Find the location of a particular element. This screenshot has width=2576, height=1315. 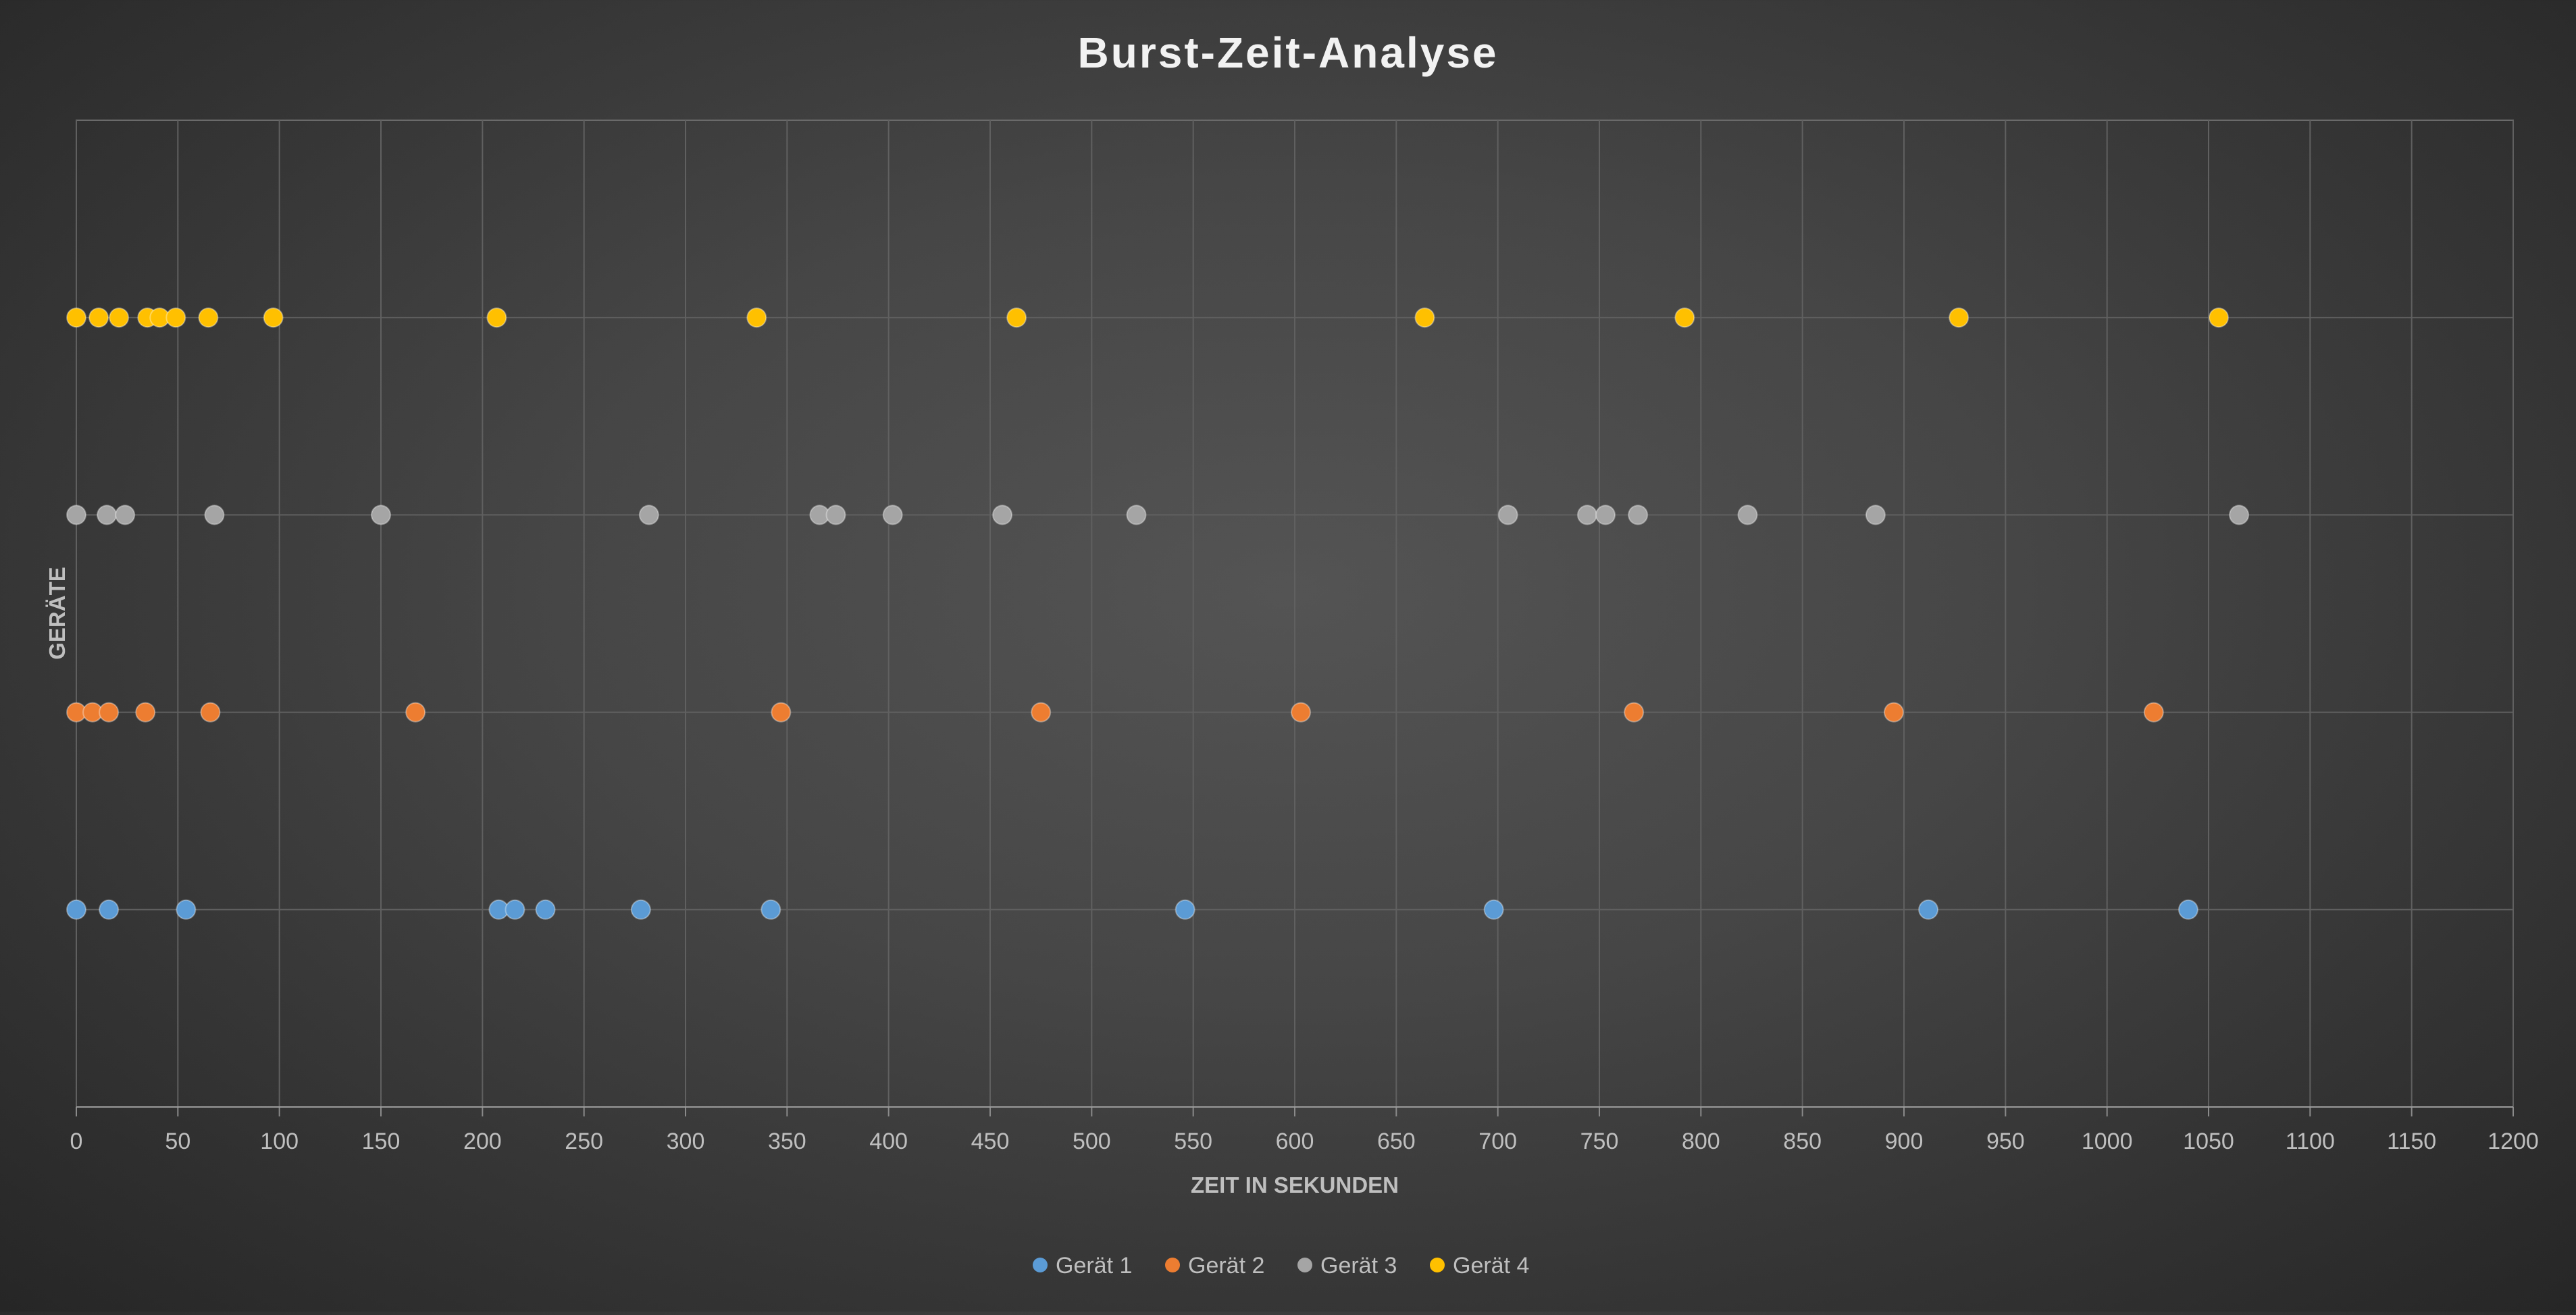

legend: Gerät 1 Gerät 2 Gerät 3 Gerät 4 is located at coordinates (1281, 1266).